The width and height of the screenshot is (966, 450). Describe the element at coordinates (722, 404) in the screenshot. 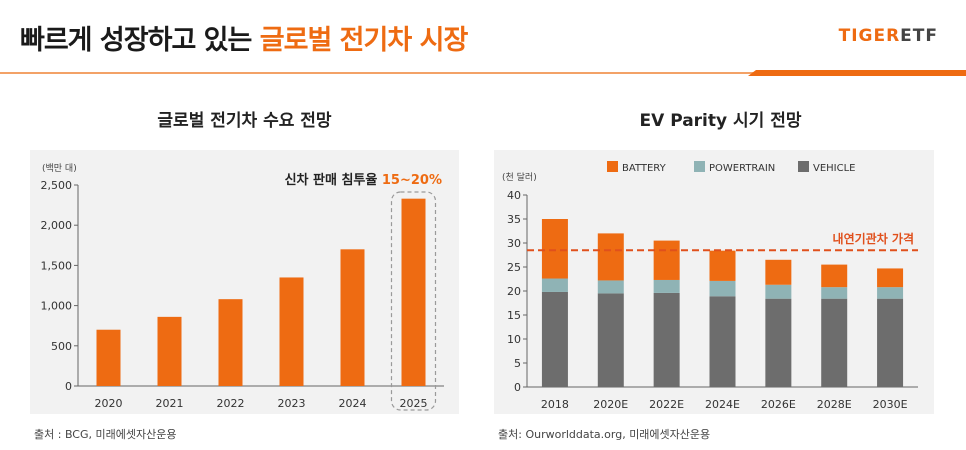

I see `right-x-tick-label: 2024E` at that location.